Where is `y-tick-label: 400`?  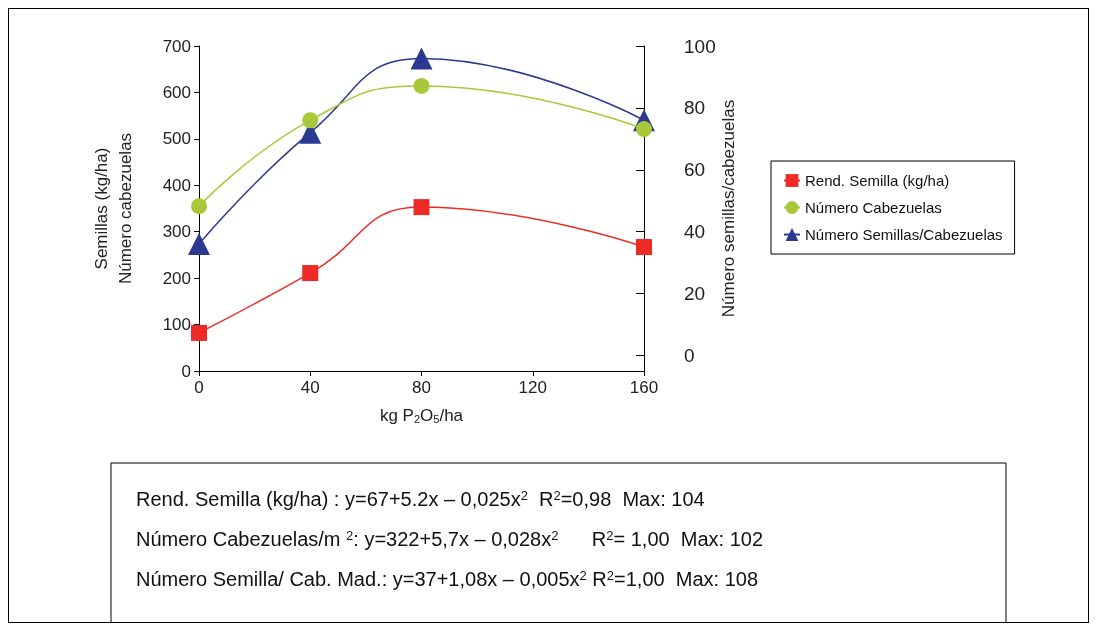
y-tick-label: 400 is located at coordinates (176, 185).